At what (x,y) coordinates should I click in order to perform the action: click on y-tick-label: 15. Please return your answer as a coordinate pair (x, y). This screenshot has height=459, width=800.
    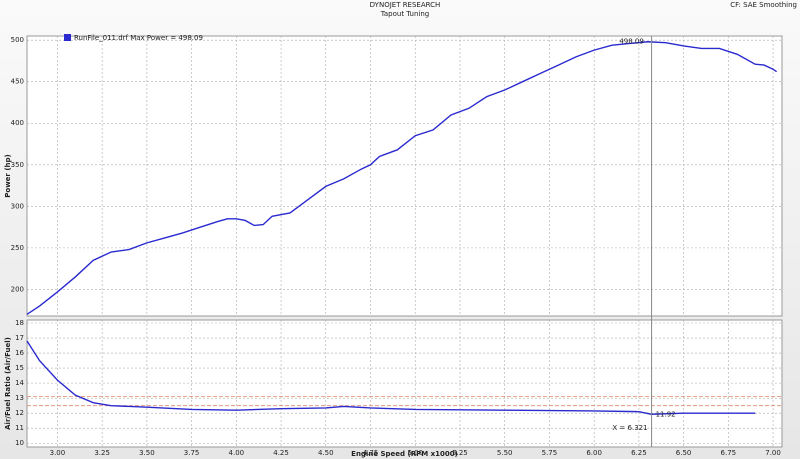
    Looking at the image, I should click on (19, 368).